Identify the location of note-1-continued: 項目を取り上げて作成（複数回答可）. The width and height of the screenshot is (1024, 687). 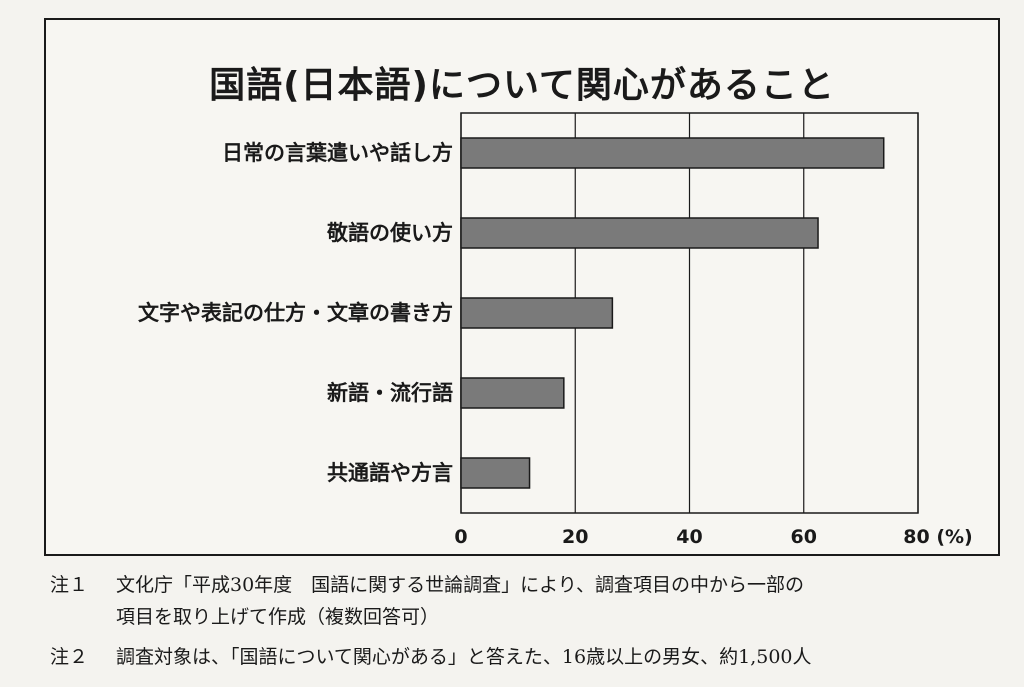
(277, 615).